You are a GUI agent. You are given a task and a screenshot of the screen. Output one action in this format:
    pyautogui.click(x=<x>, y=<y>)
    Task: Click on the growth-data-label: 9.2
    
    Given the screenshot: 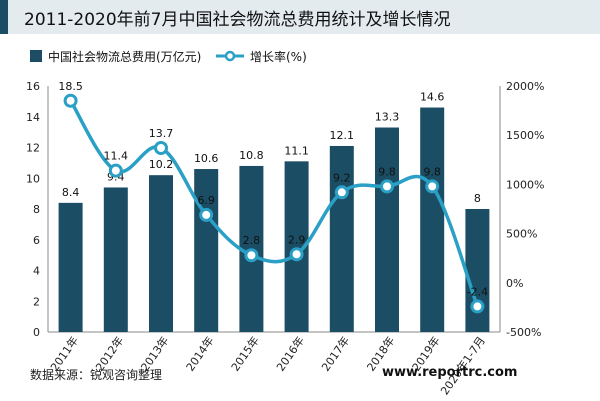 What is the action you would take?
    pyautogui.click(x=342, y=177)
    